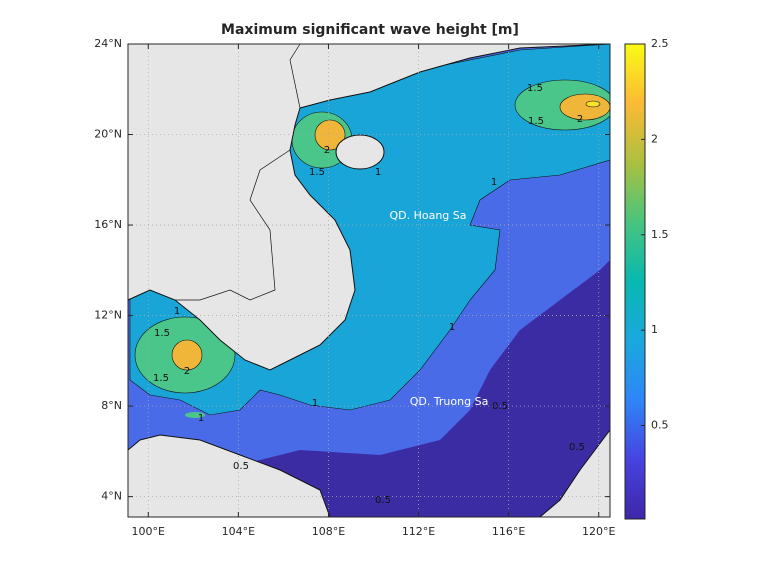  I want to click on colorbar, so click(635, 281).